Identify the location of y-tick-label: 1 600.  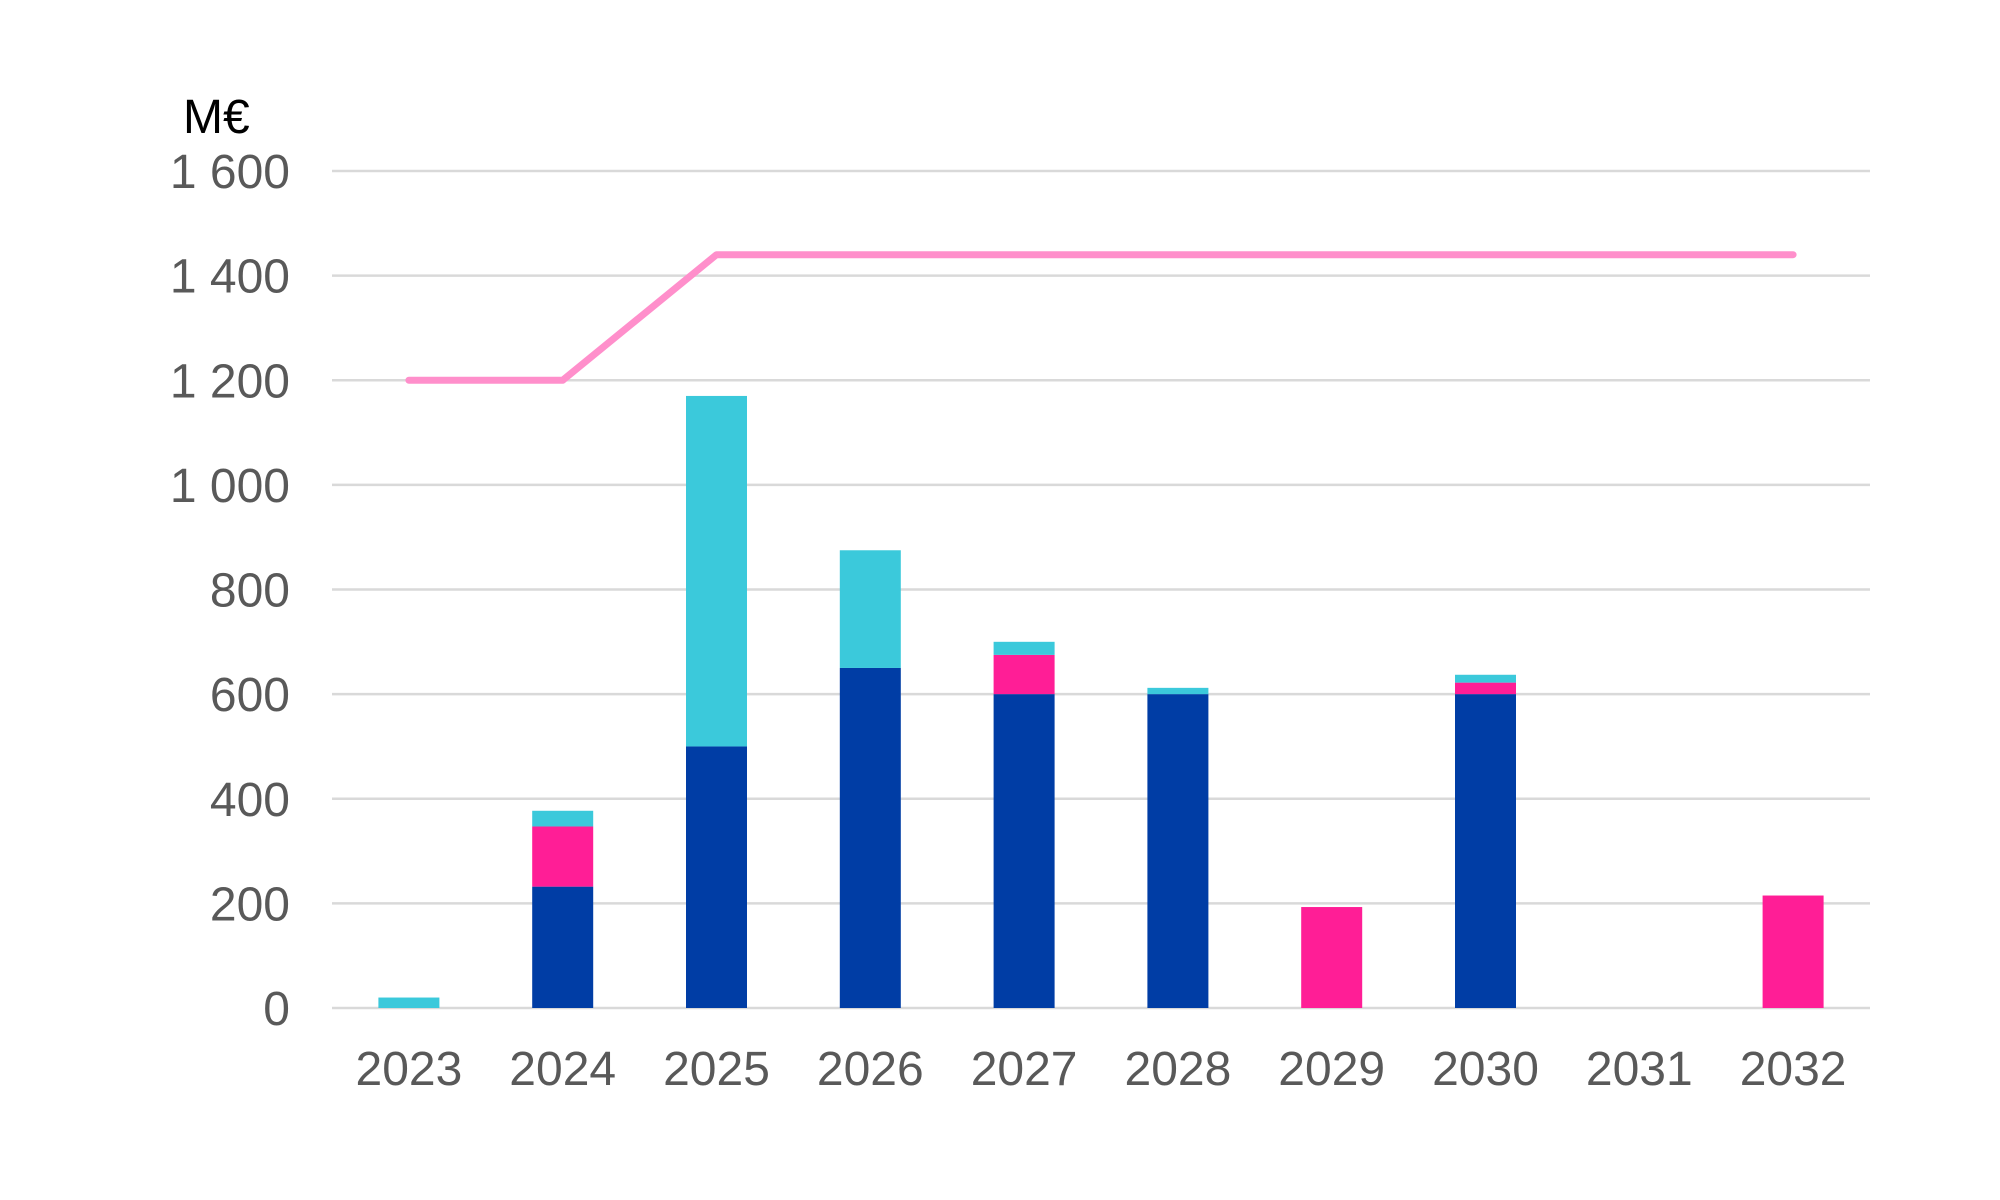
(230, 172).